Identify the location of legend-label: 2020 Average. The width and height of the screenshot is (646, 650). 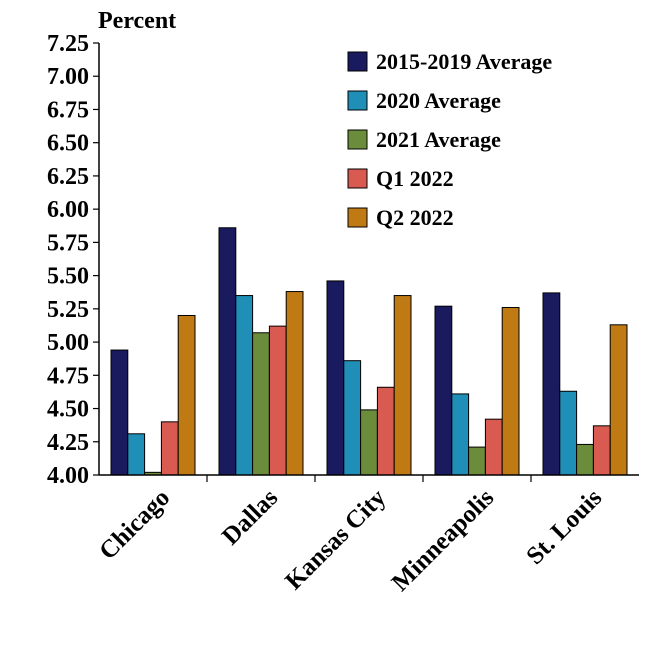
(438, 100).